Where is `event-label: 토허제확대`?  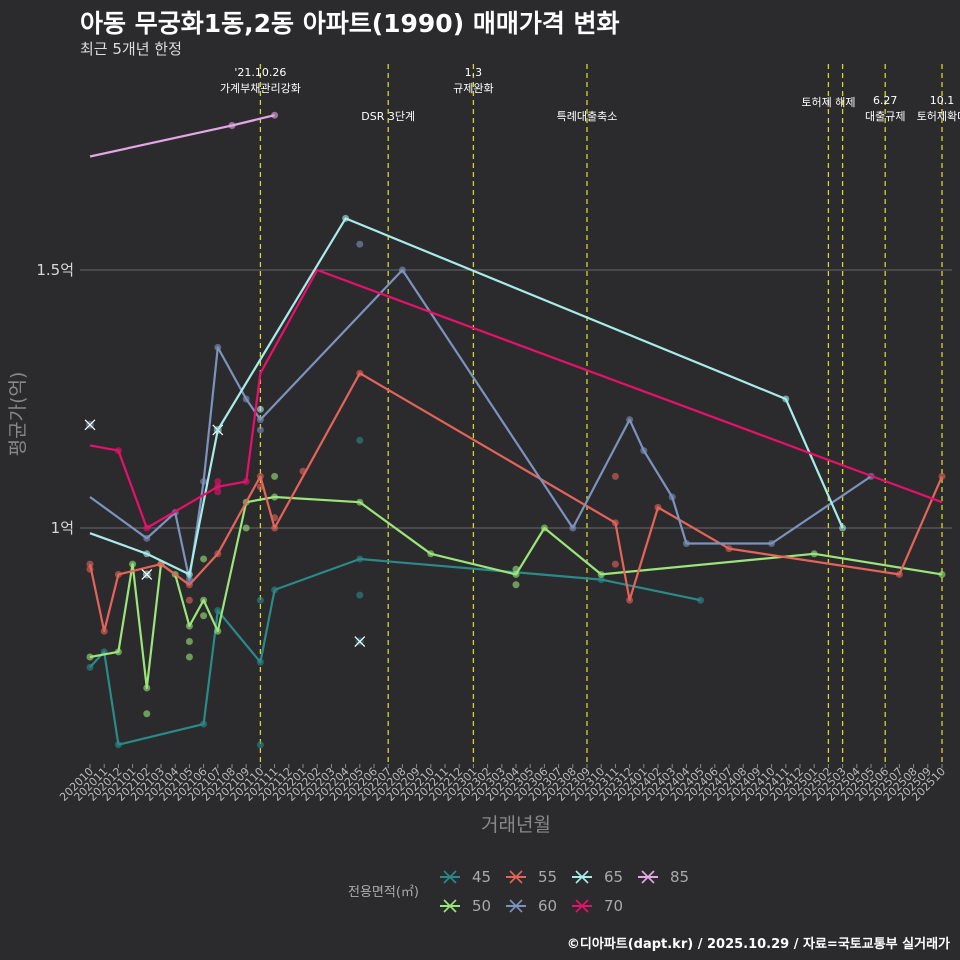 event-label: 토허제확대 is located at coordinates (938, 116).